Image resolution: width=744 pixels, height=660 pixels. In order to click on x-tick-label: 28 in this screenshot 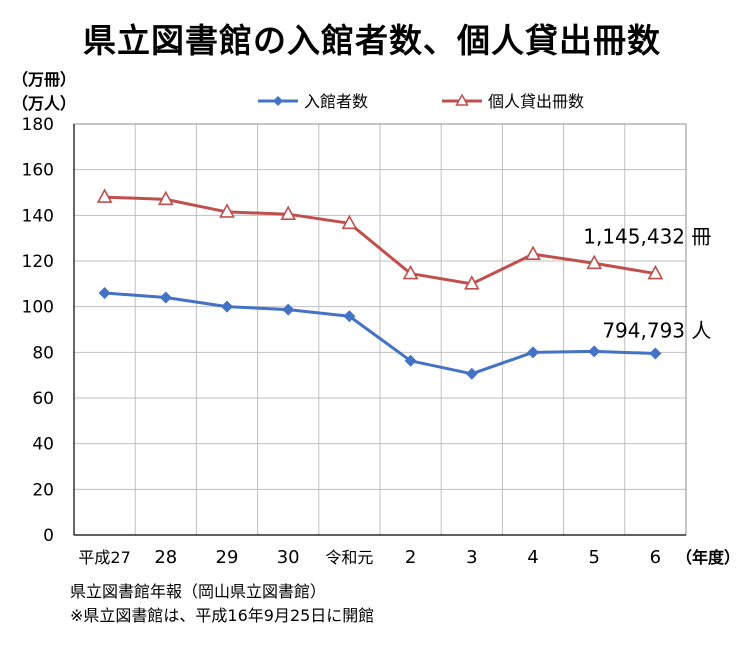, I will do `click(165, 557)`.